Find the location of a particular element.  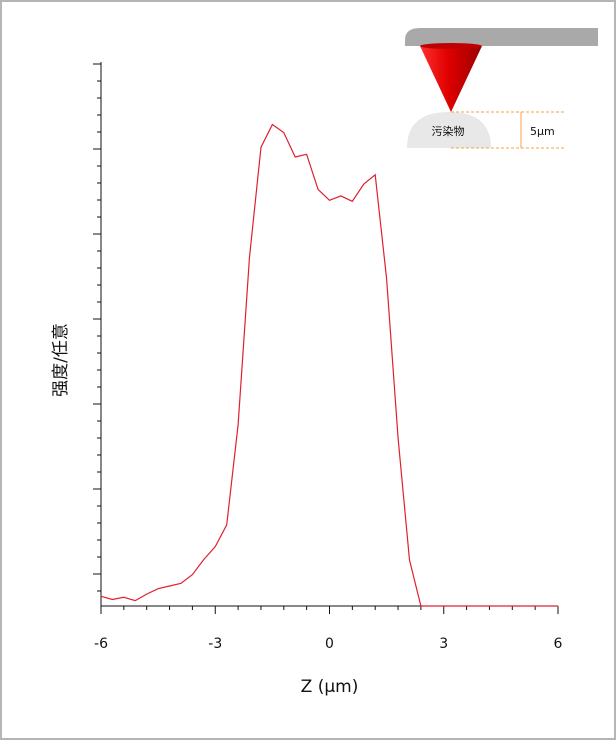

contaminant-shape is located at coordinates (449, 130).